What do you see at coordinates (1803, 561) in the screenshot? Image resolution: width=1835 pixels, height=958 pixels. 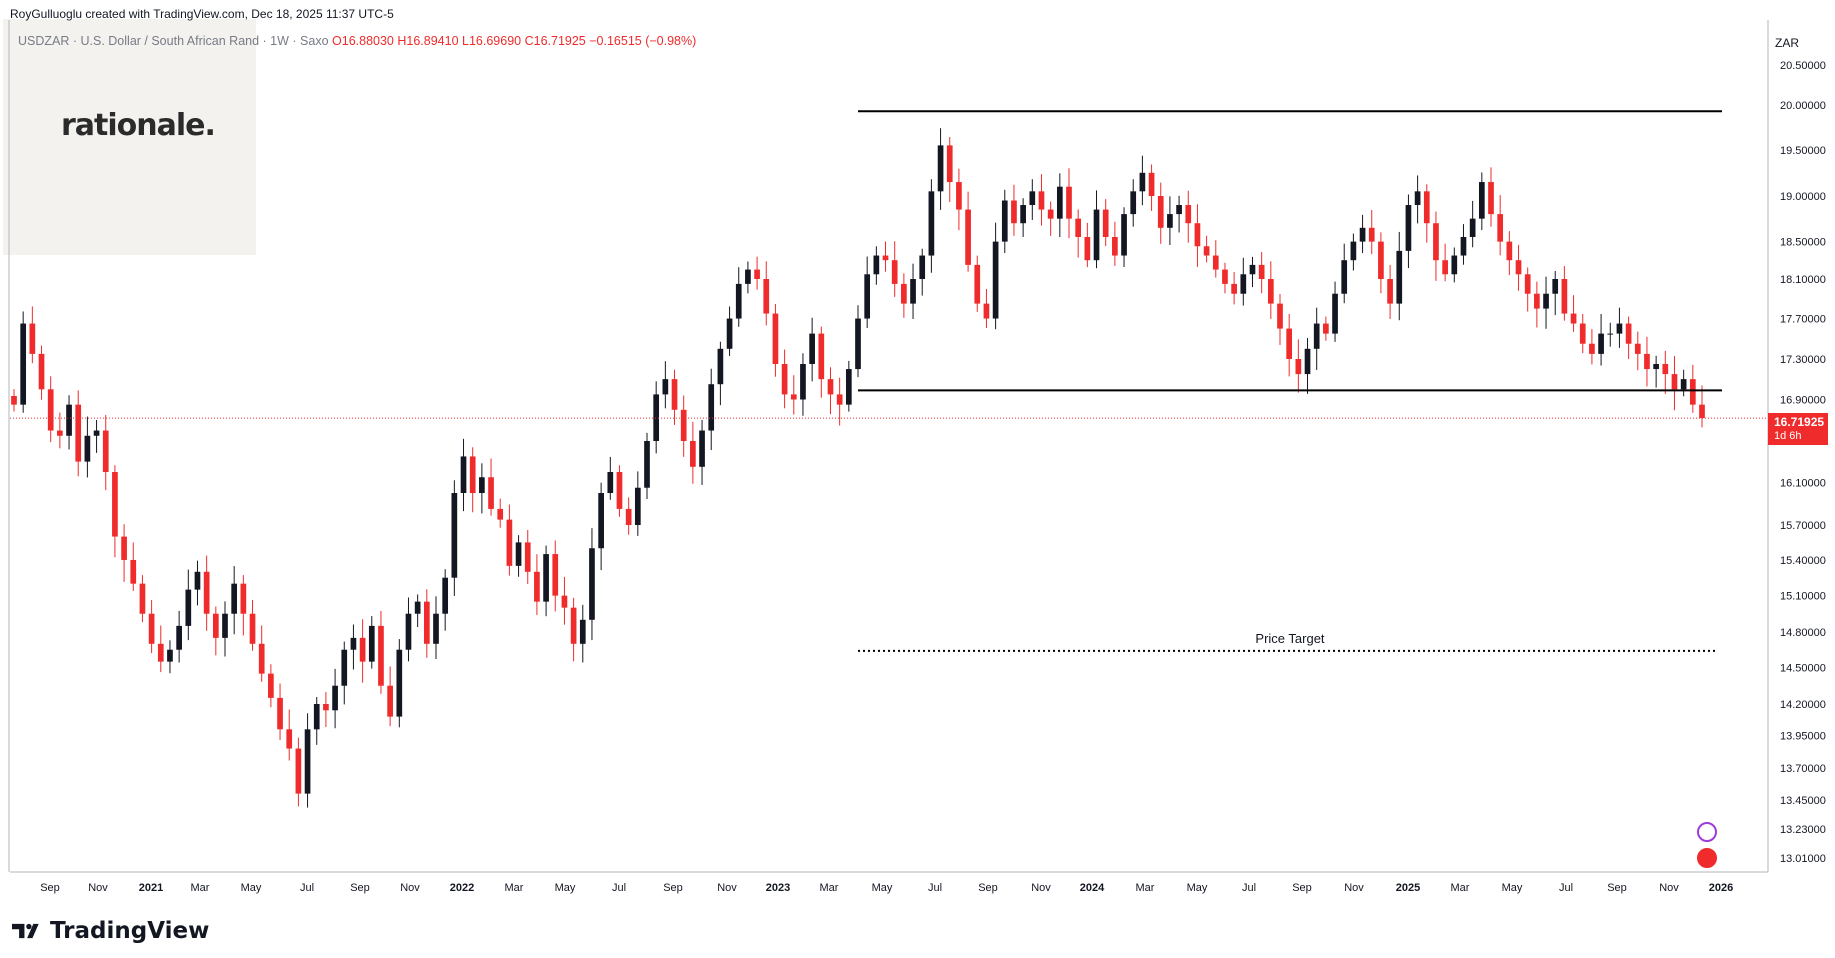 I see `y-tick-label: 15.40000` at bounding box center [1803, 561].